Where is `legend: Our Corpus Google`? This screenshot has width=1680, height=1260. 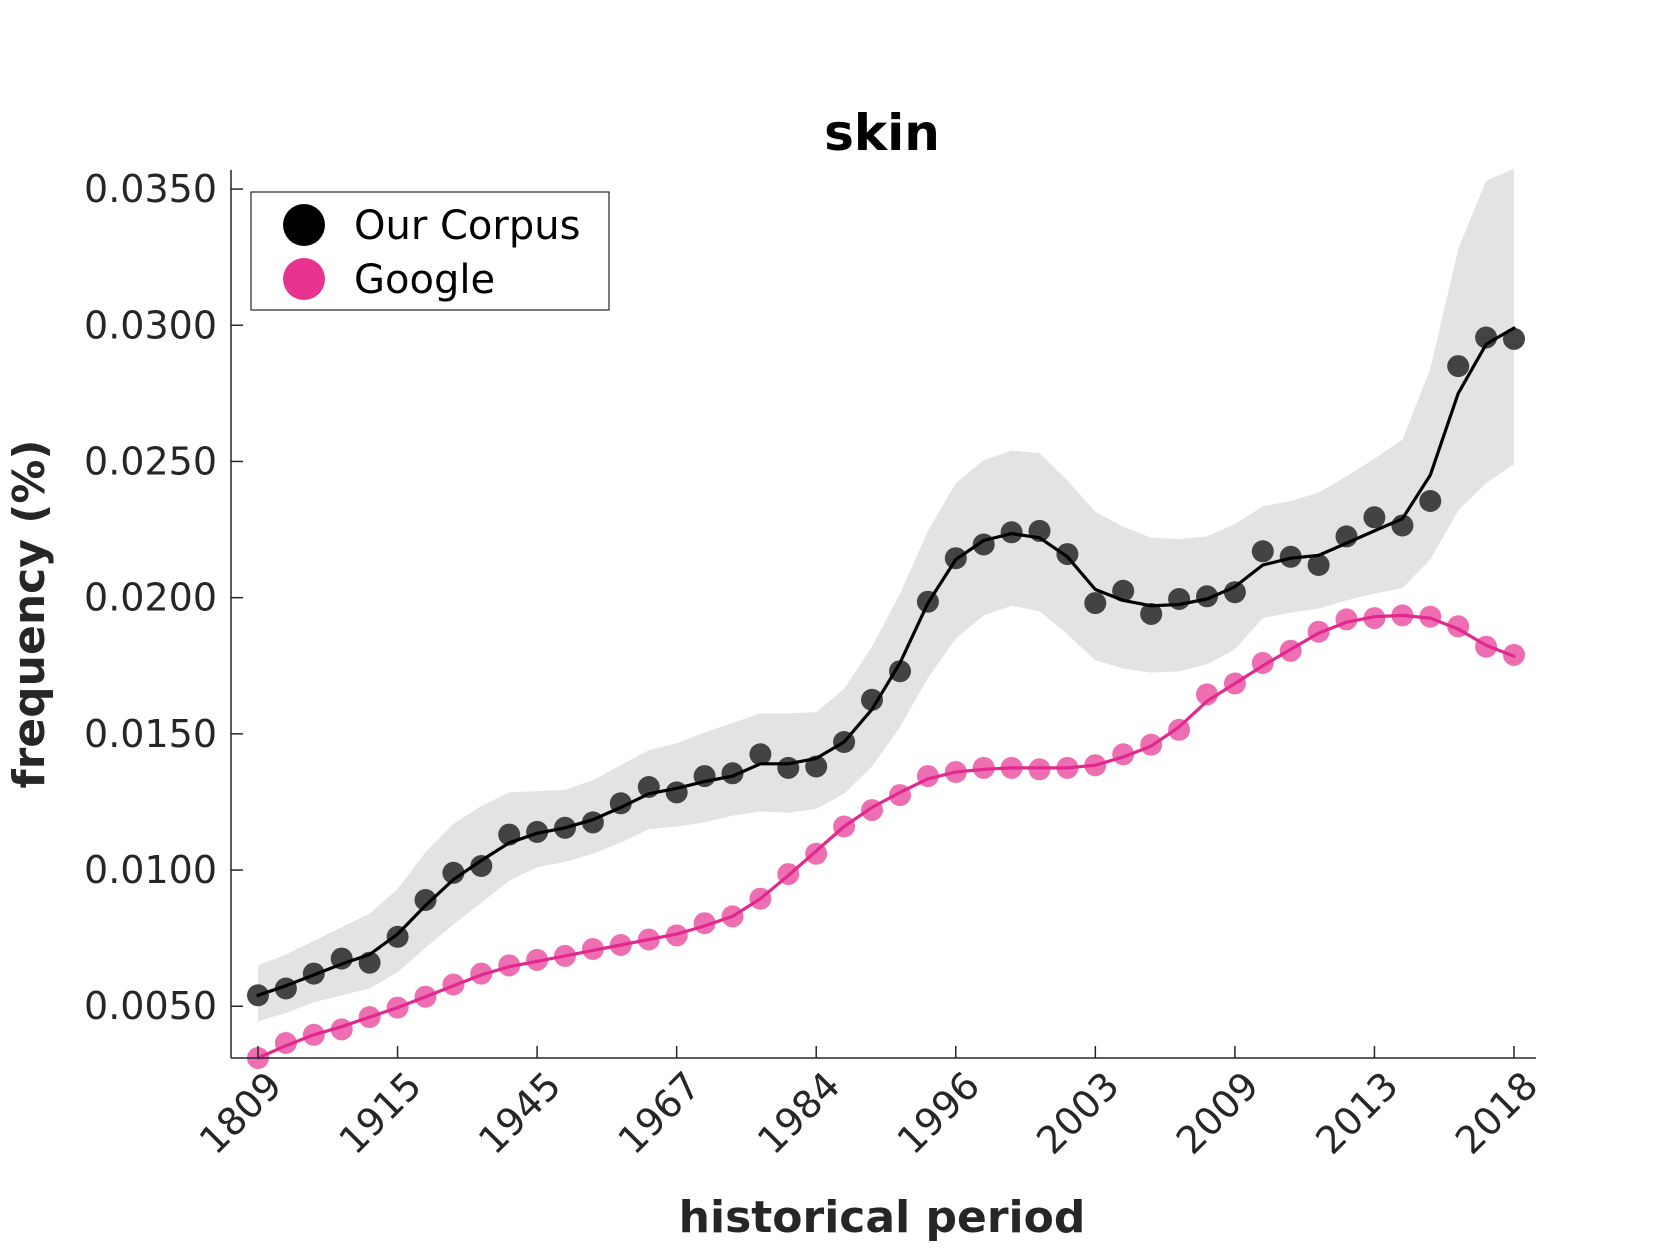 legend: Our Corpus Google is located at coordinates (430, 251).